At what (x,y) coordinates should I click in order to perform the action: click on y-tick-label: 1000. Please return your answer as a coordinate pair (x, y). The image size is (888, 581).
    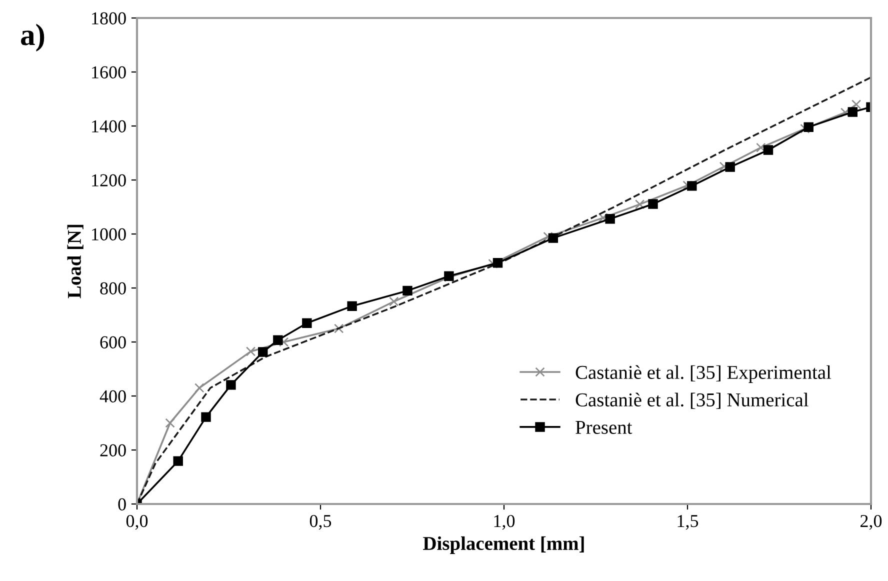
    Looking at the image, I should click on (109, 234).